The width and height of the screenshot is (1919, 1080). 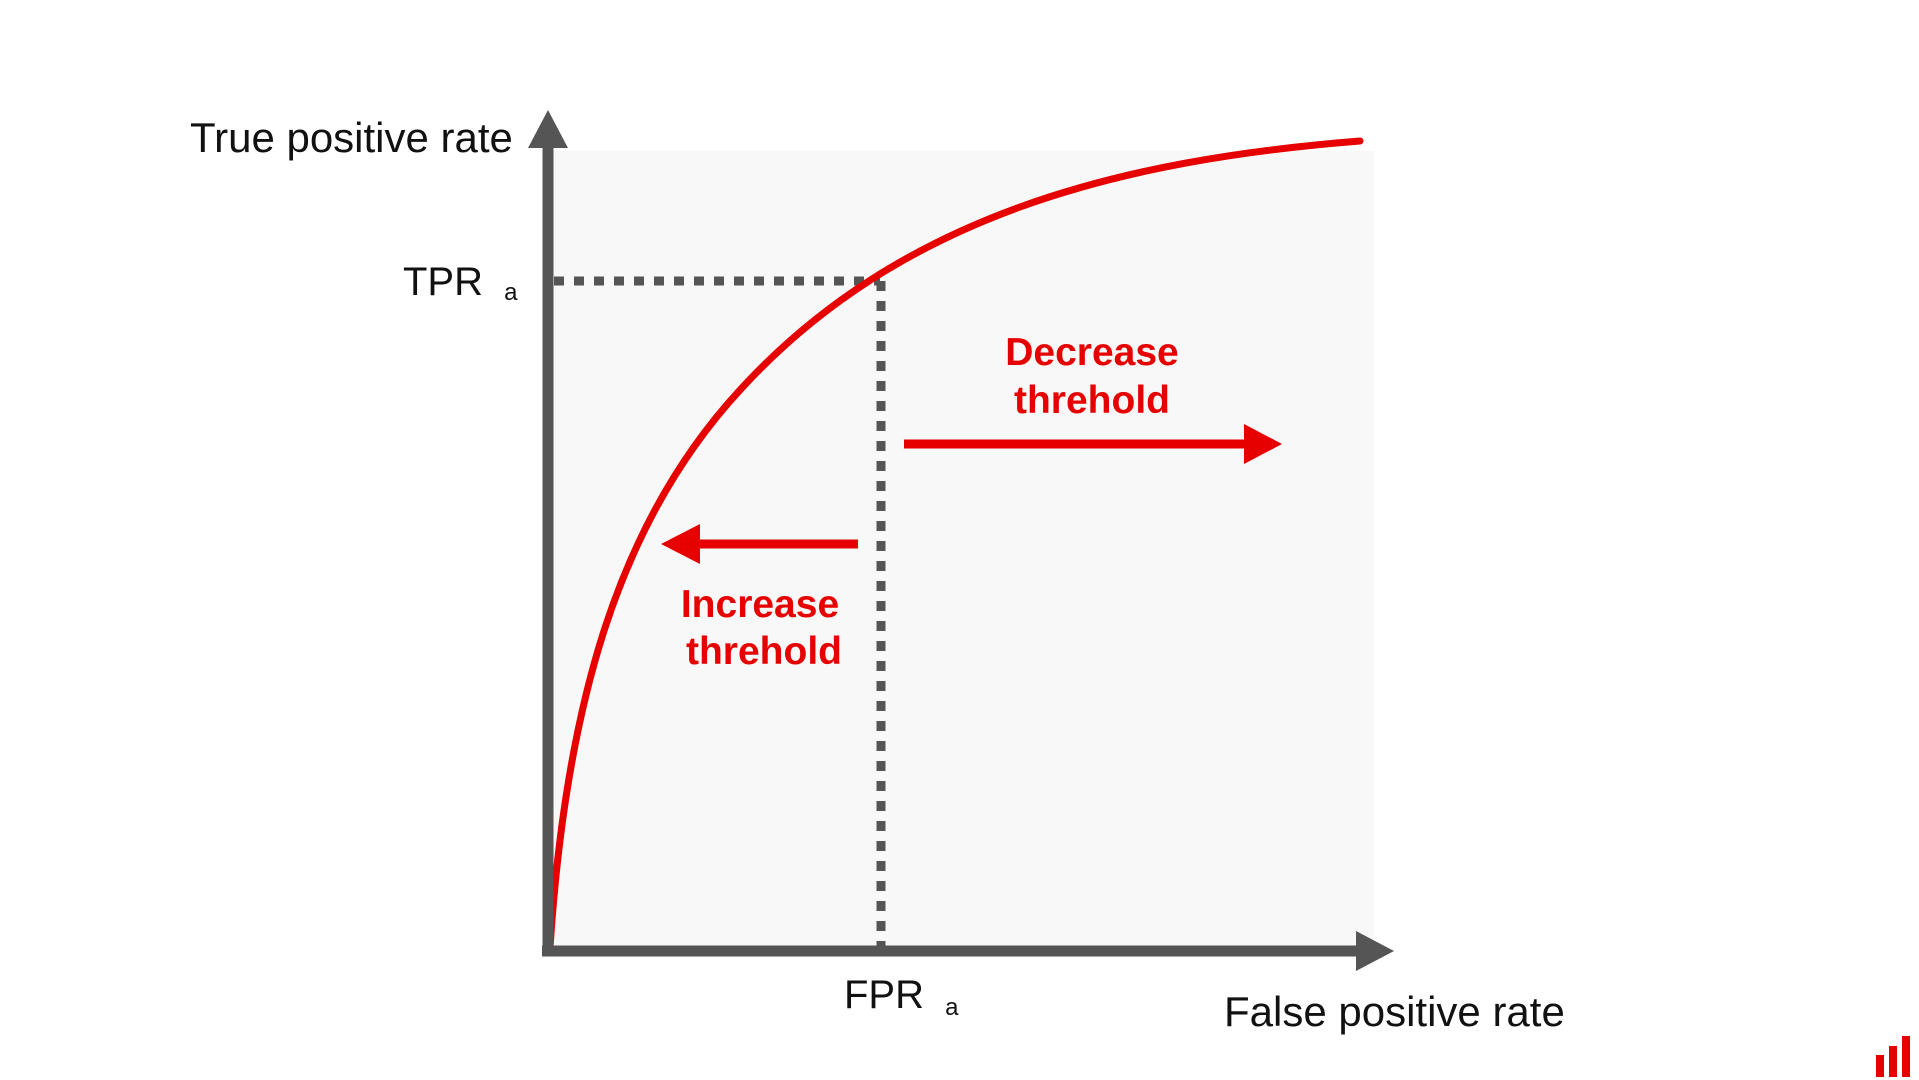 What do you see at coordinates (884, 995) in the screenshot?
I see `fpr-marker-text: FPR` at bounding box center [884, 995].